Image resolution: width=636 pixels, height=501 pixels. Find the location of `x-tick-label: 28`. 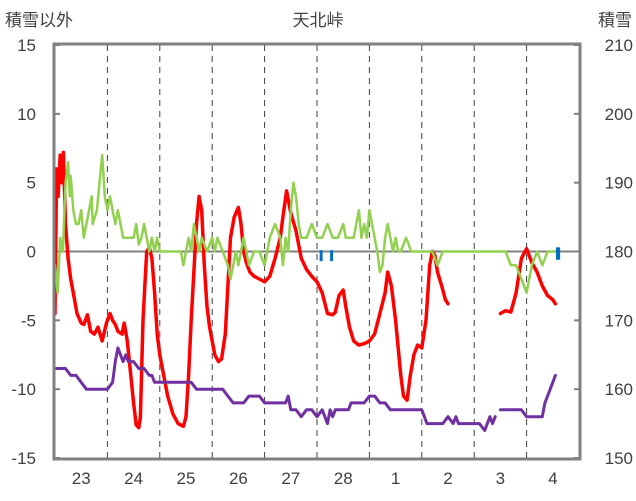

x-tick-label: 28 is located at coordinates (343, 478).